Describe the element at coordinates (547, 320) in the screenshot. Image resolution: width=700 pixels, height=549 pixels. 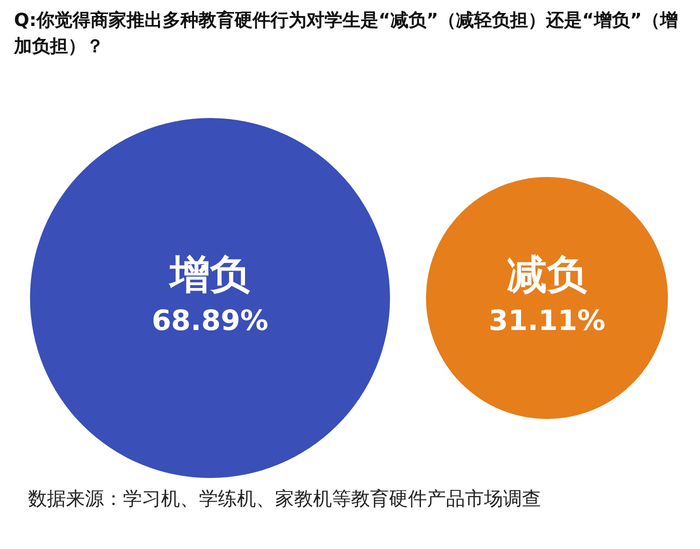
I see `data-label: 31.11%` at that location.